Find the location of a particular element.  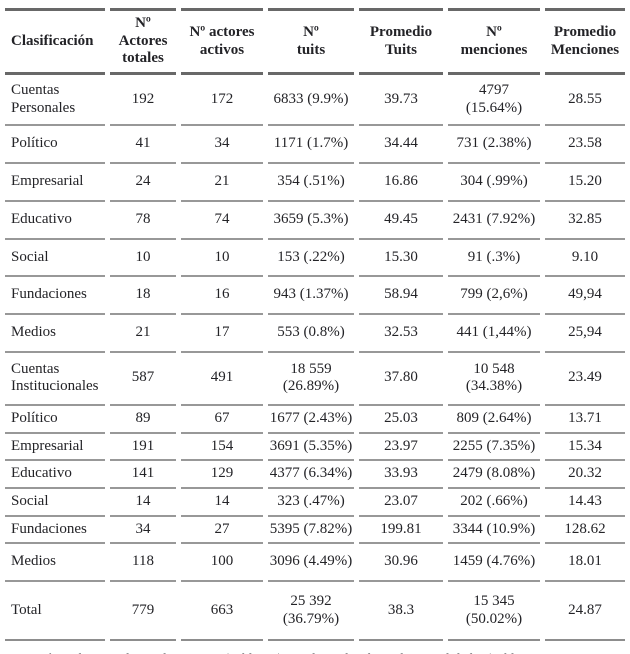

cell-promedio-tuits: 33.93 is located at coordinates (401, 473).